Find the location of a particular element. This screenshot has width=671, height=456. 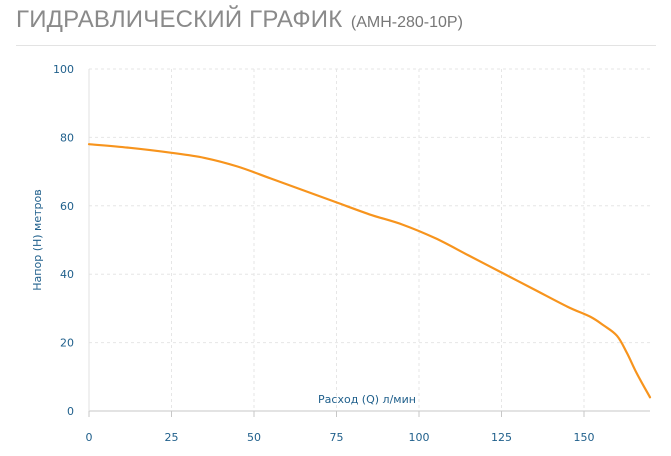

y-axis-label: Напор (Н) метров is located at coordinates (37, 239).